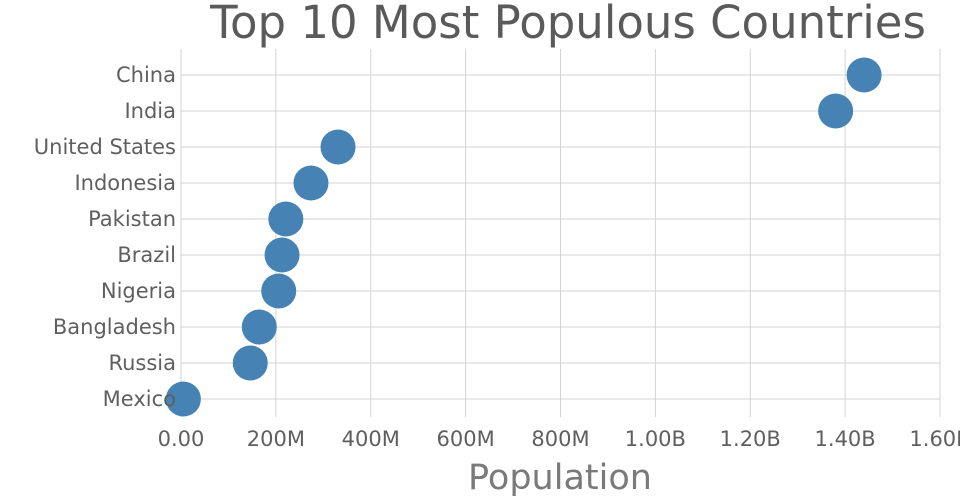  Describe the element at coordinates (338, 147) in the screenshot. I see `data-point-united-states` at that location.